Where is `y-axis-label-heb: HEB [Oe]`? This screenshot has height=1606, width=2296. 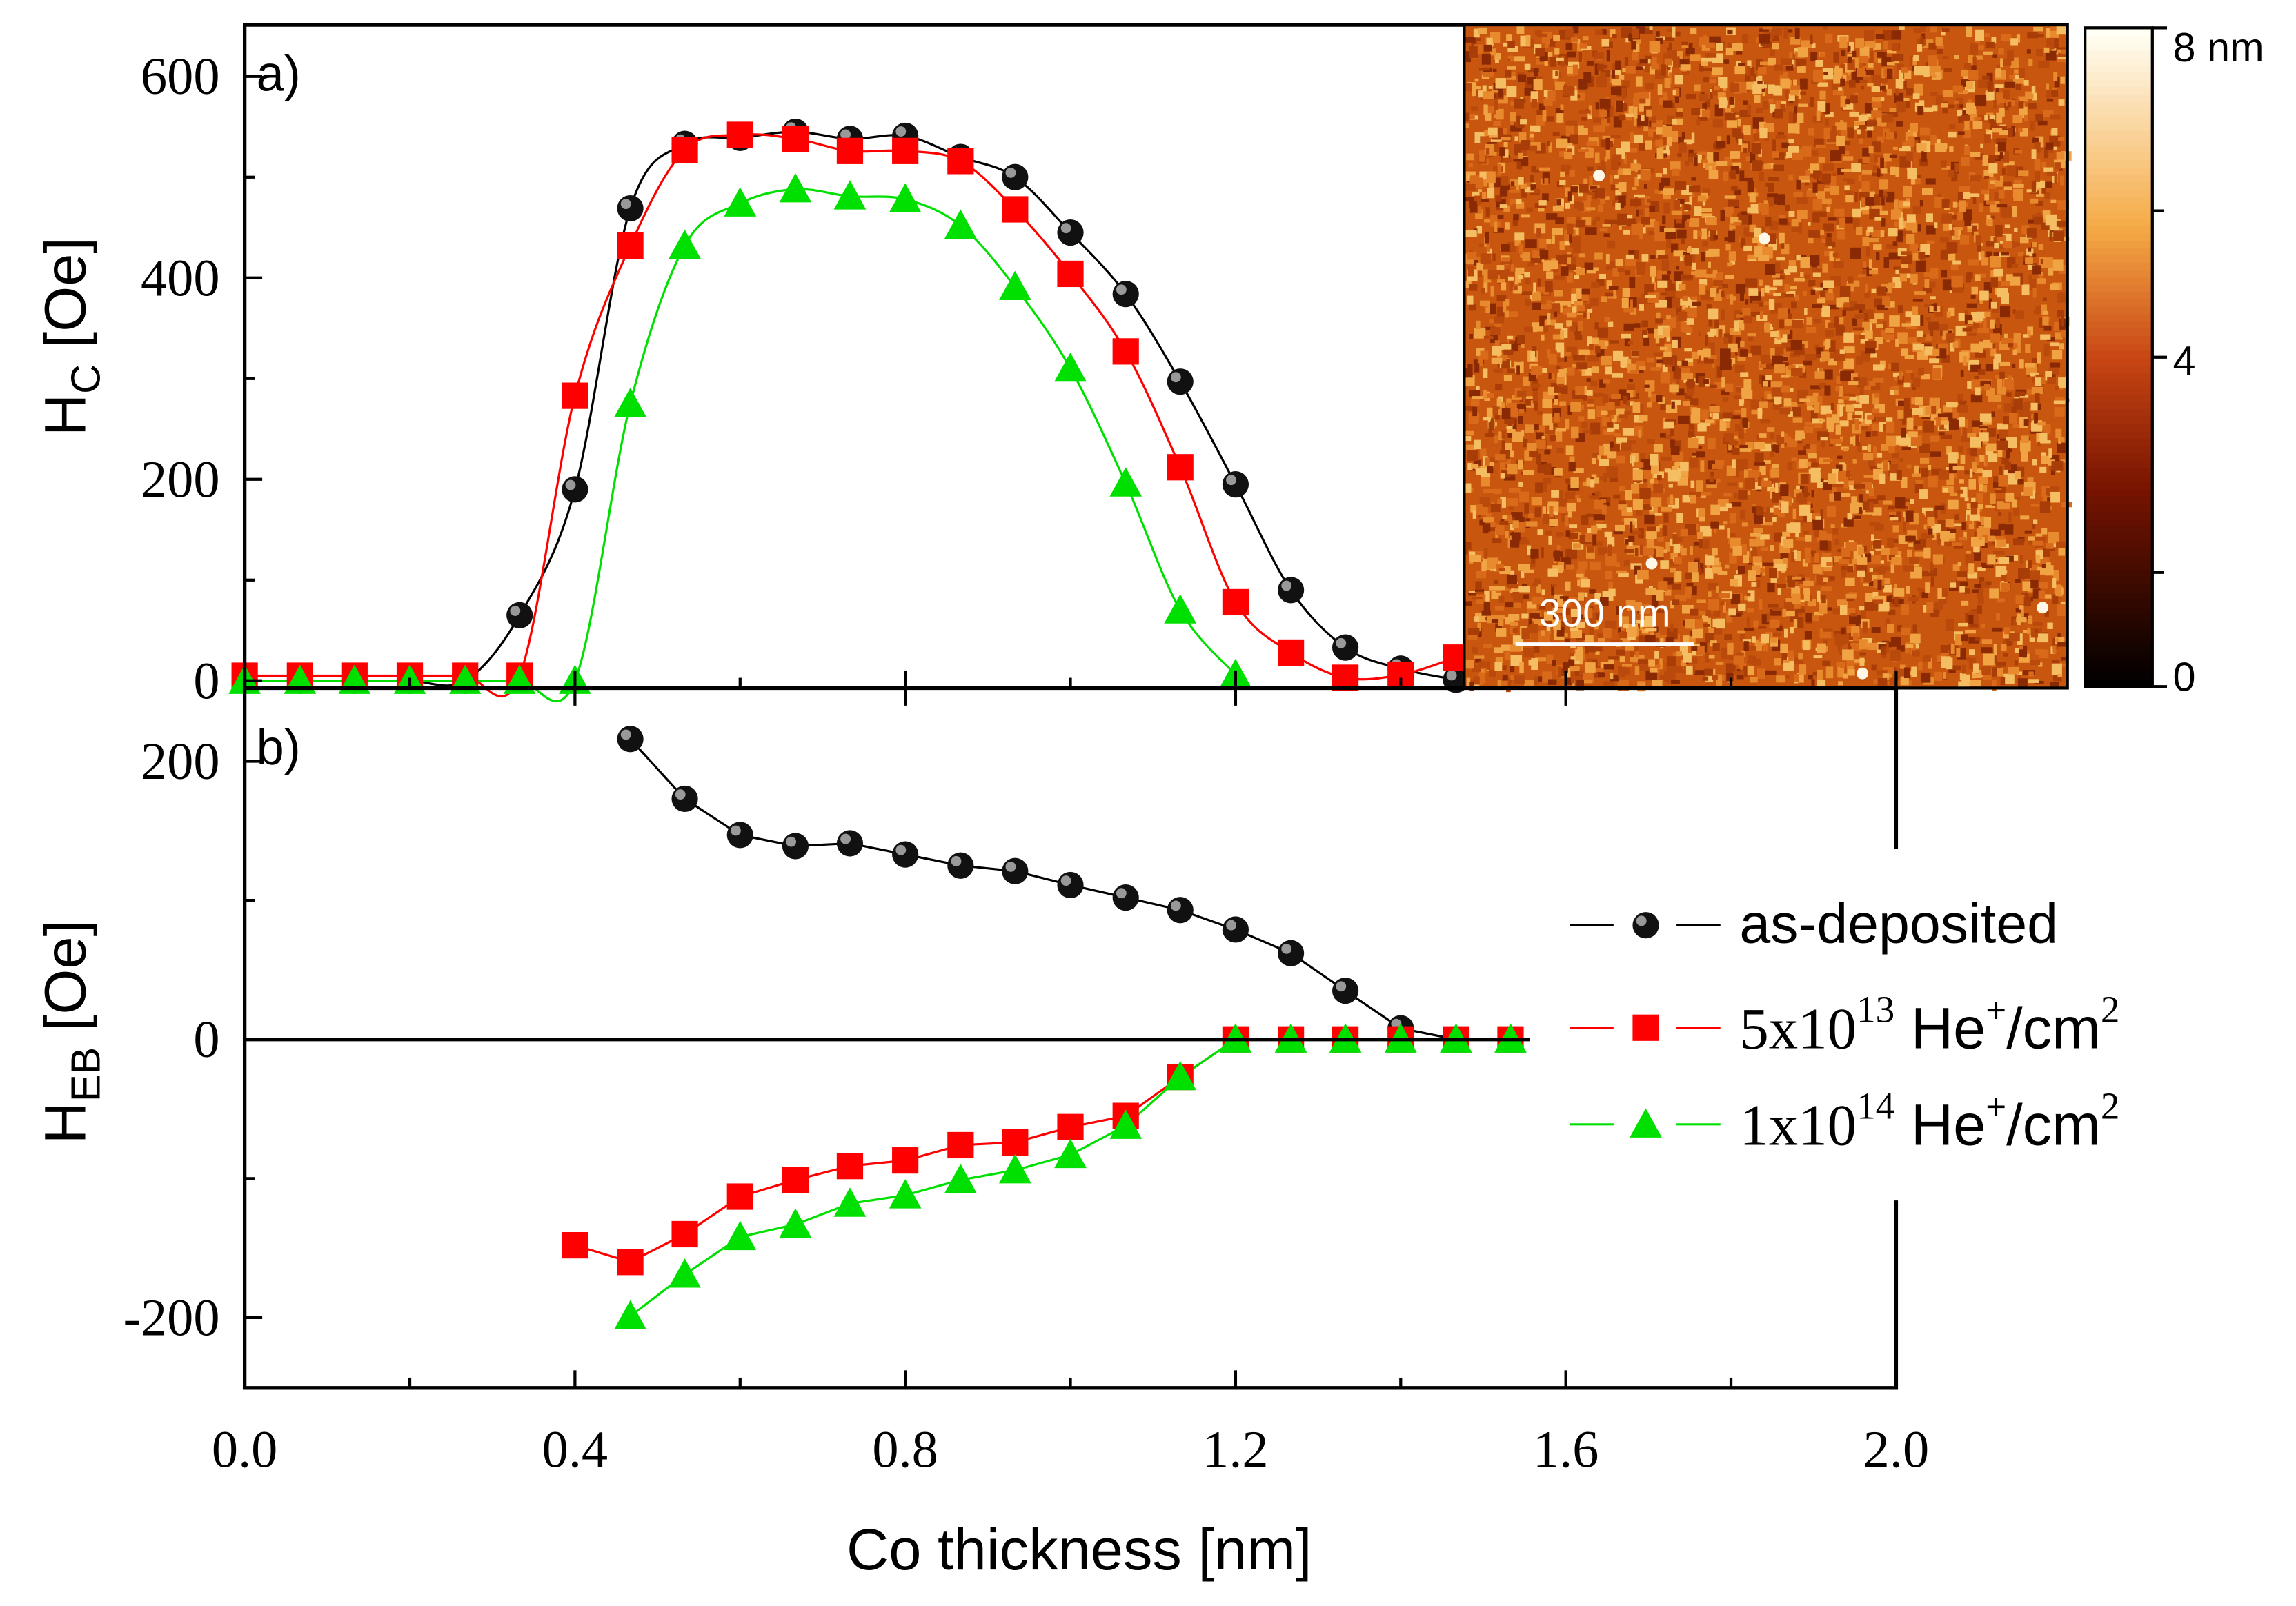
y-axis-label-heb: HEB [Oe] is located at coordinates (70, 1032).